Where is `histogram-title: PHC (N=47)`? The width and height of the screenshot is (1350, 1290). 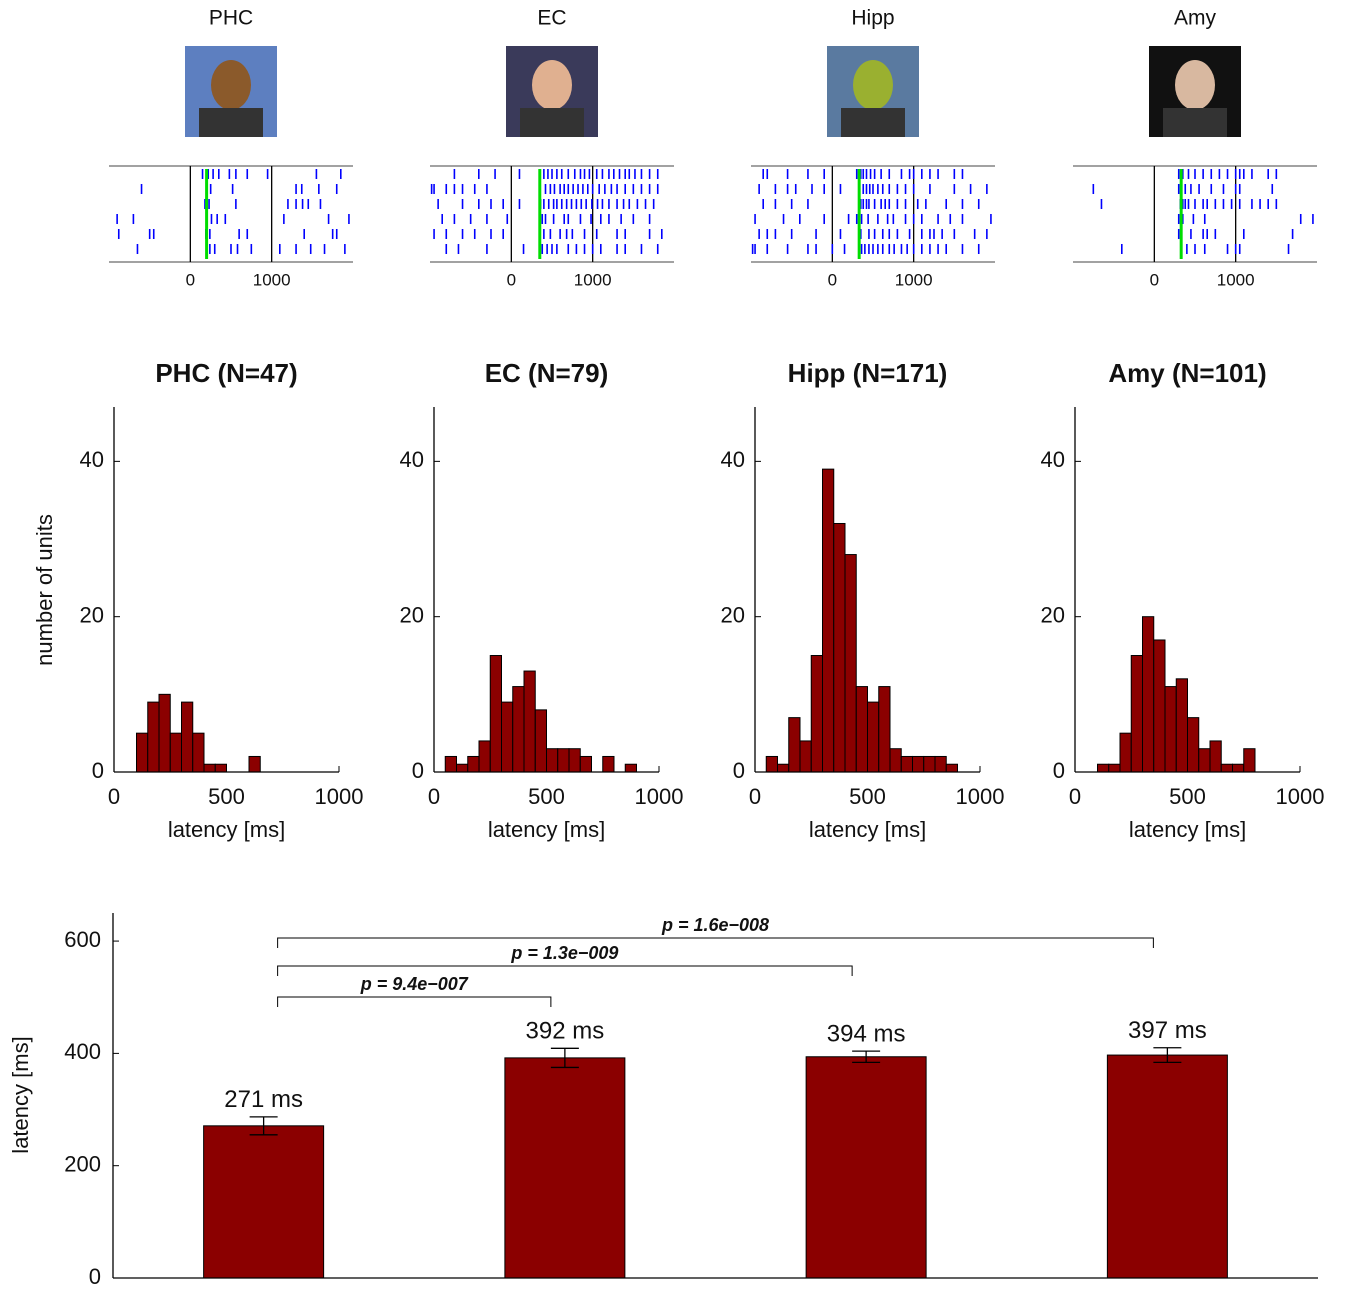 histogram-title: PHC (N=47) is located at coordinates (226, 373).